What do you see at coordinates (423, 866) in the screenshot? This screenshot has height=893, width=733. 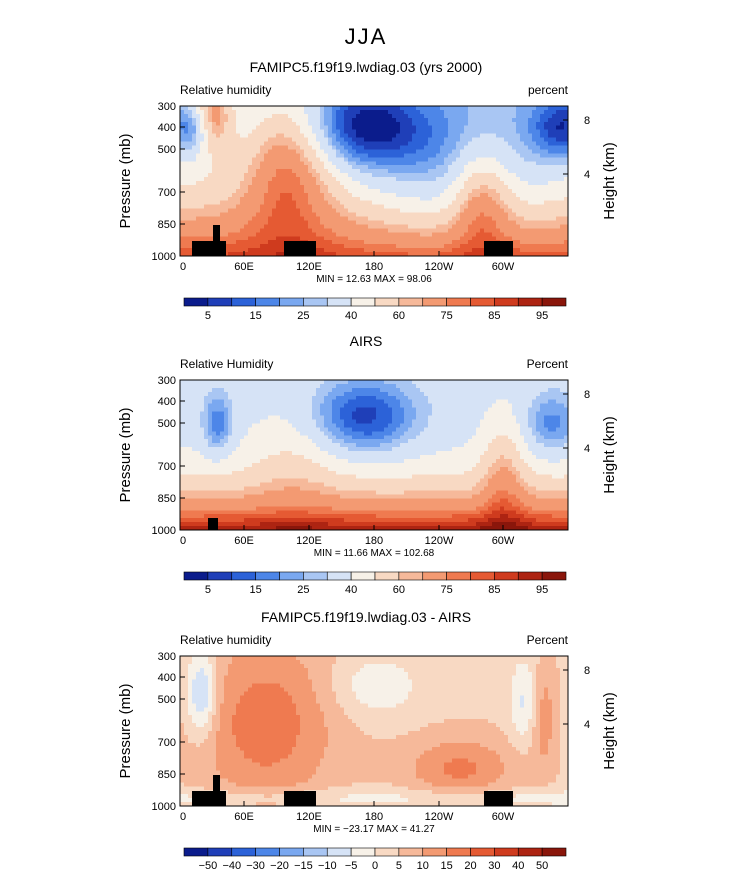 I see `colorbar-label: 10` at bounding box center [423, 866].